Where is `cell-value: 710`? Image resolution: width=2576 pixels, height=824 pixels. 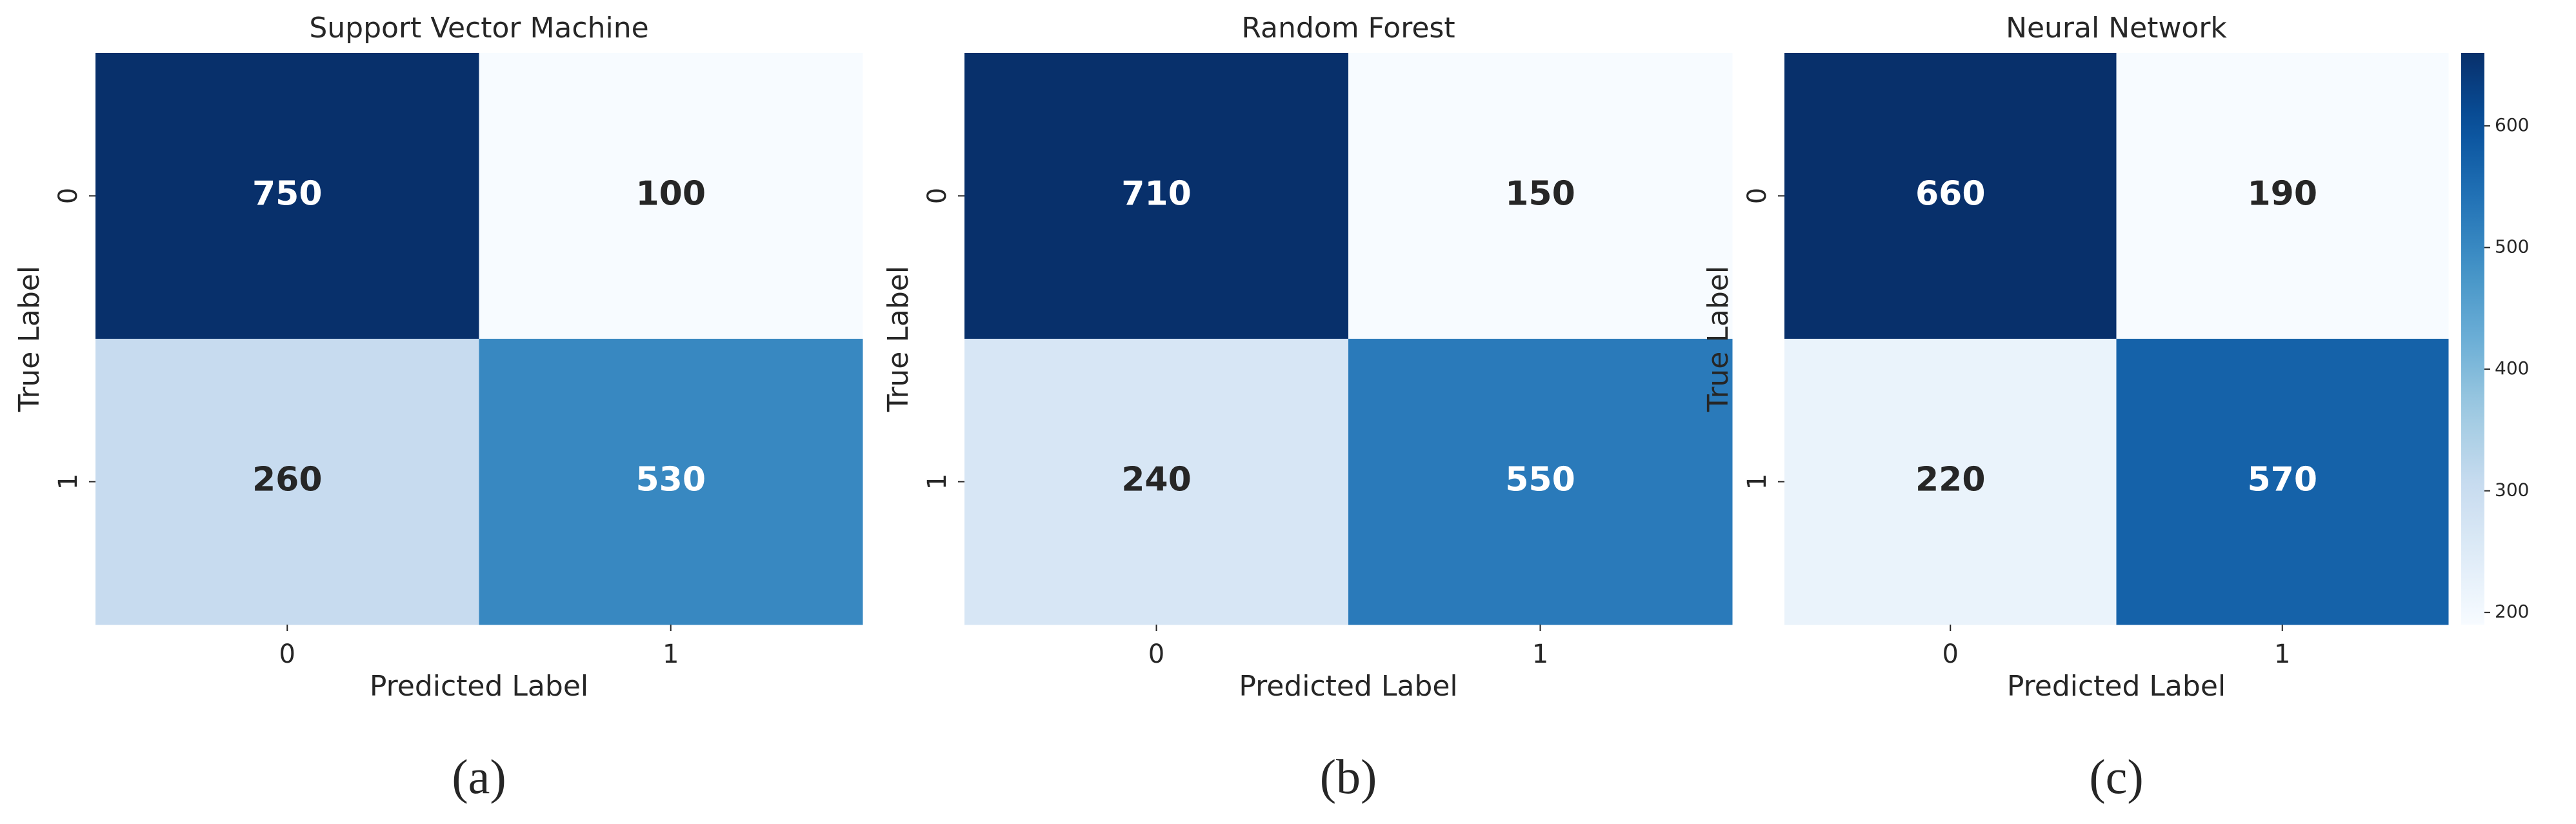
cell-value: 710 is located at coordinates (1156, 194).